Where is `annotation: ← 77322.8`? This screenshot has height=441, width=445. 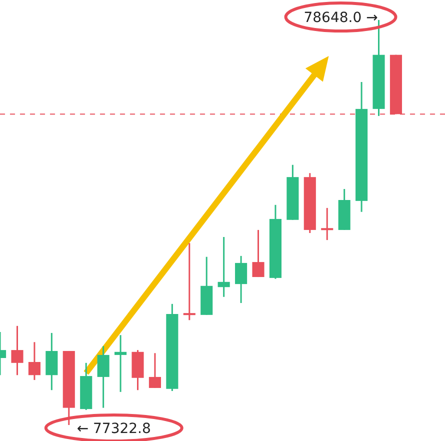
annotation: ← 77322.8 is located at coordinates (113, 429).